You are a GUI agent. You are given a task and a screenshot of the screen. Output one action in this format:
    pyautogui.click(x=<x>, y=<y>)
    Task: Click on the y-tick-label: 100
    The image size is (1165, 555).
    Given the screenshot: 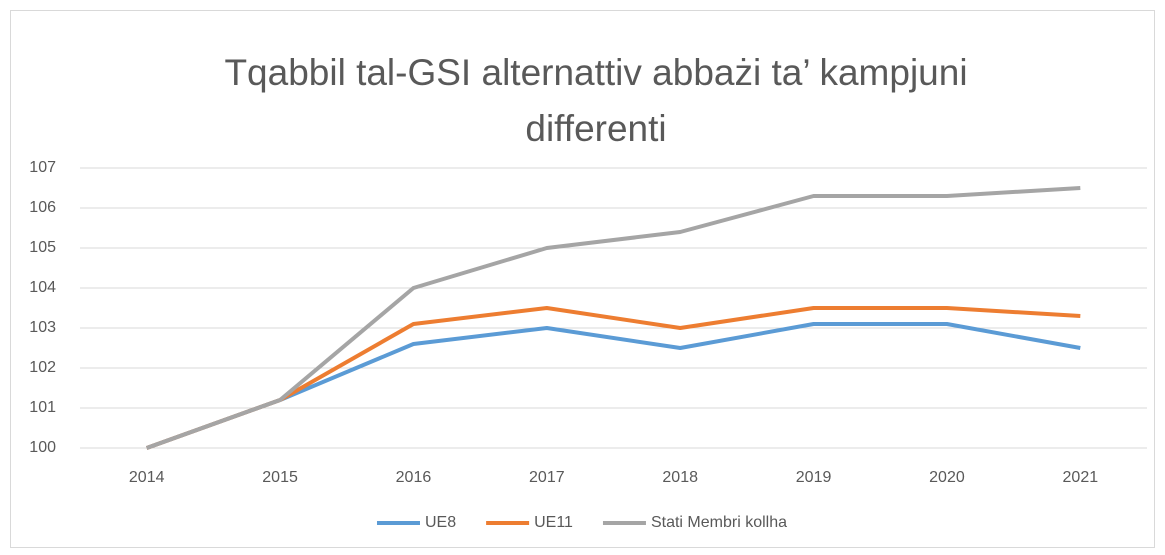 What is the action you would take?
    pyautogui.click(x=42, y=447)
    